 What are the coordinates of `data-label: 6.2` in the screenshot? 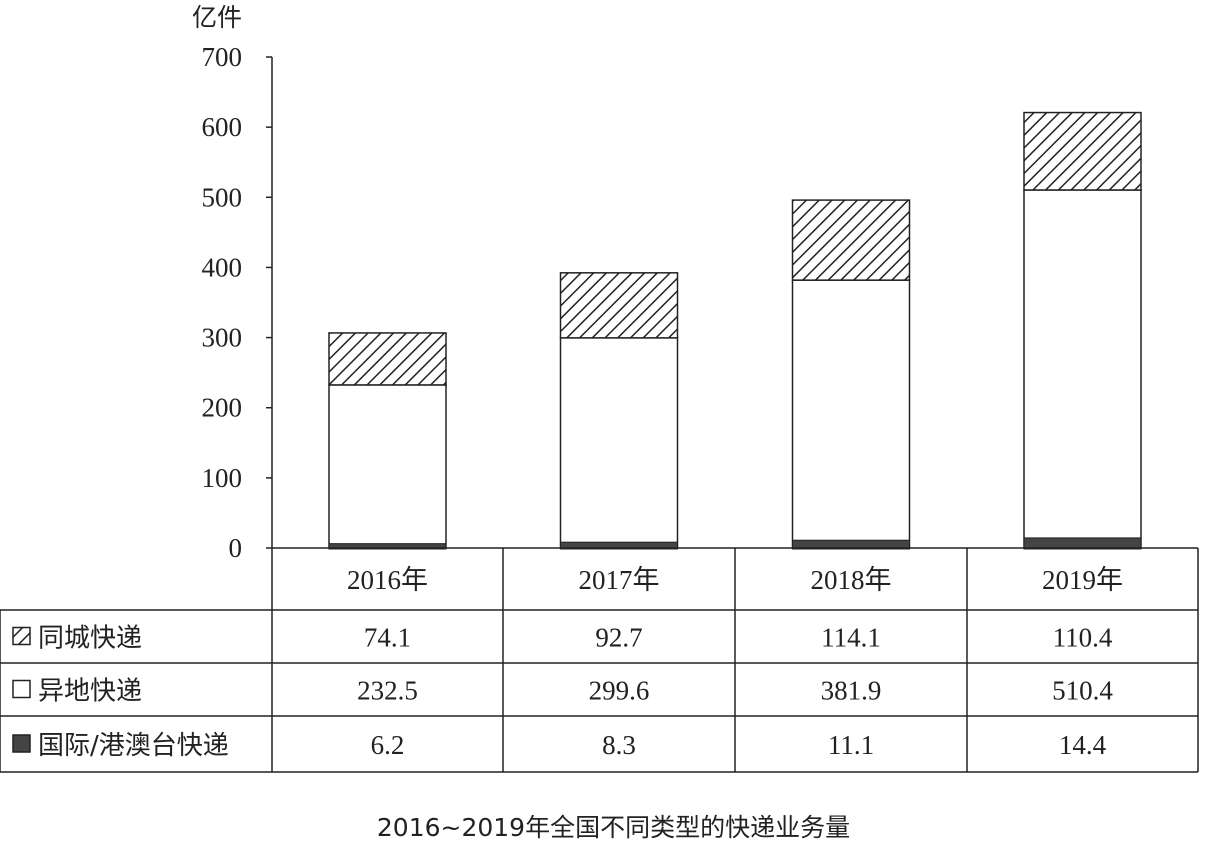 It's located at (388, 745).